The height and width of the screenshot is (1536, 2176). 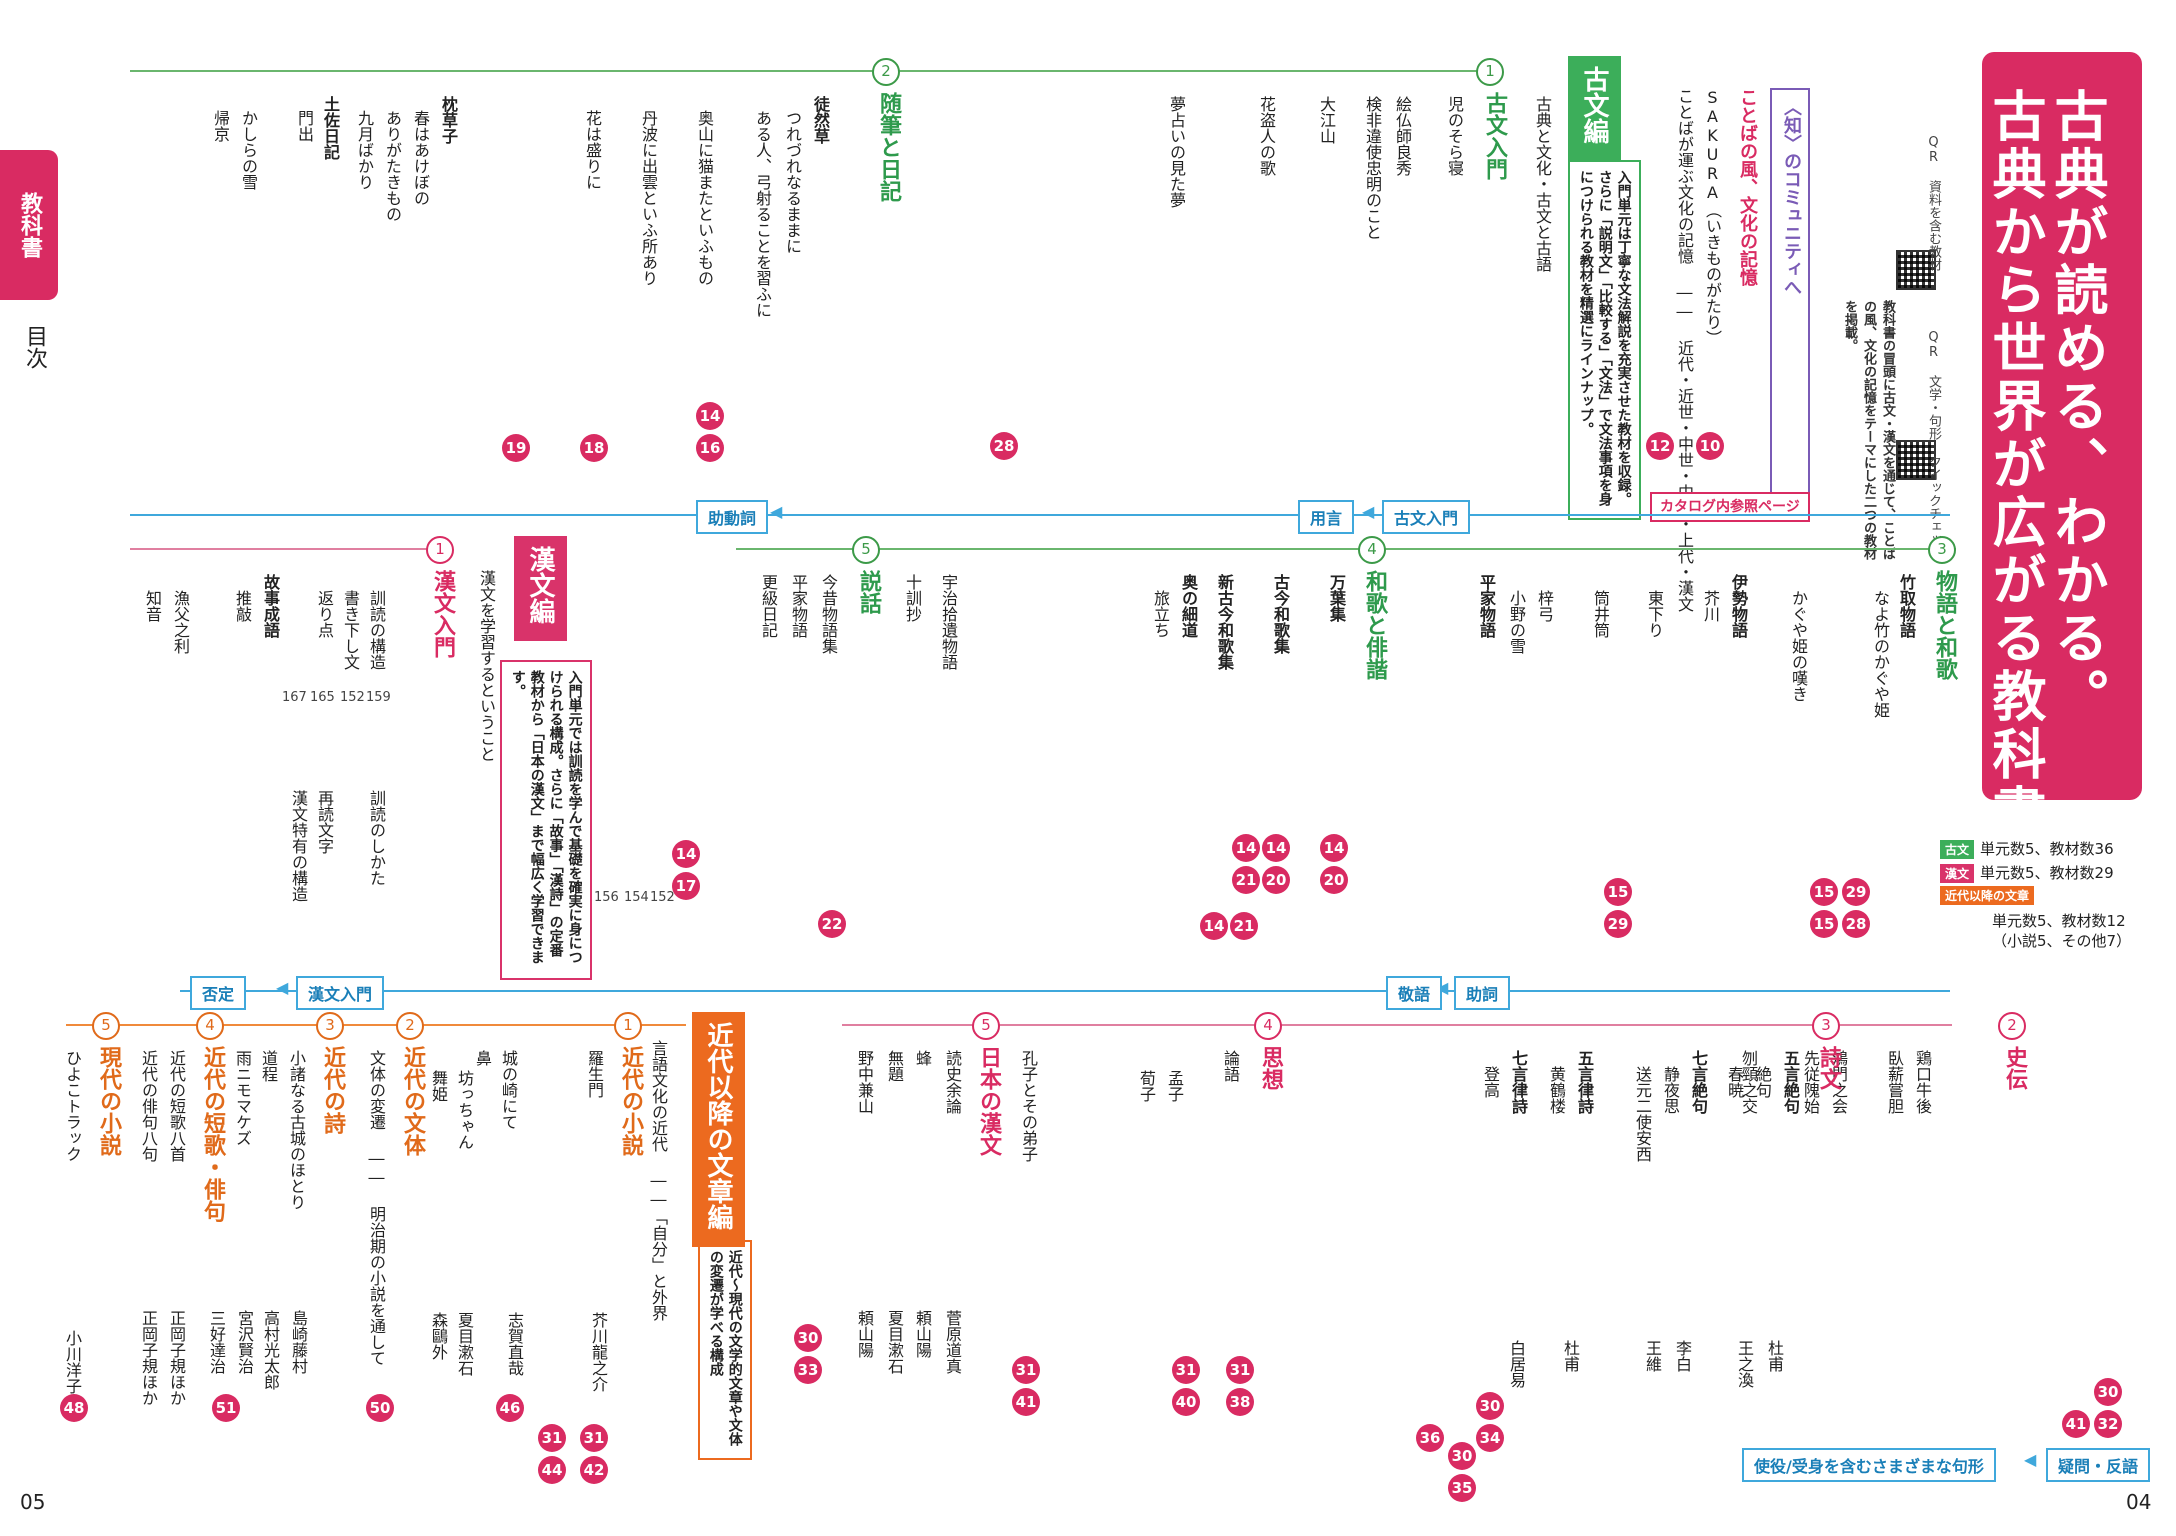 I want to click on sidebar-tab-textbook: 教科書, so click(x=29, y=225).